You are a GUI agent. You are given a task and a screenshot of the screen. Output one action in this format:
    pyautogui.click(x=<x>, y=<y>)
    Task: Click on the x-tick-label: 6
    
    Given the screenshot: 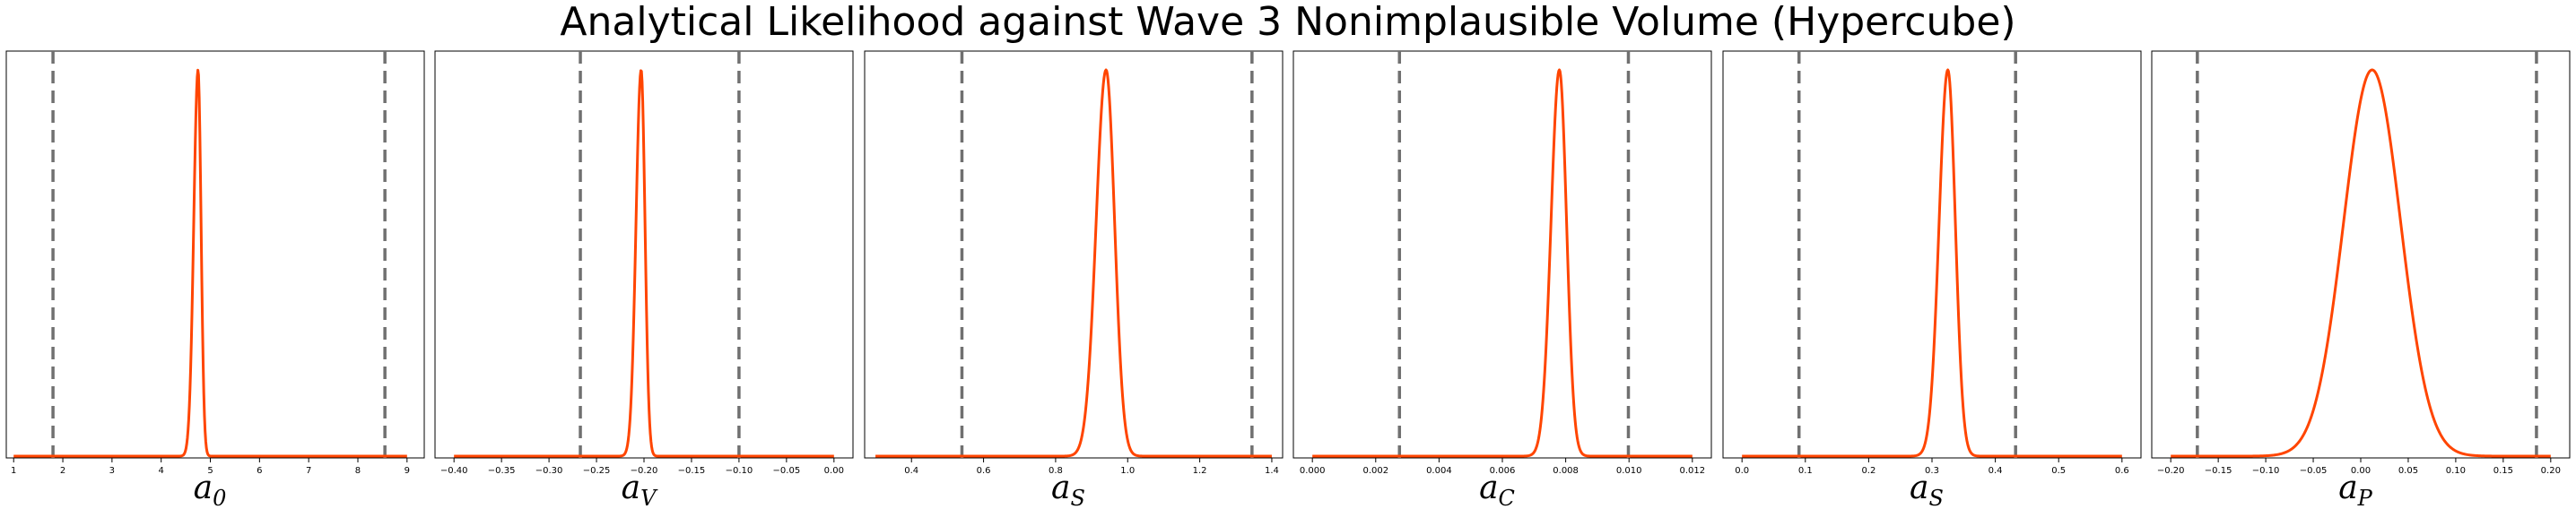 What is the action you would take?
    pyautogui.click(x=259, y=471)
    